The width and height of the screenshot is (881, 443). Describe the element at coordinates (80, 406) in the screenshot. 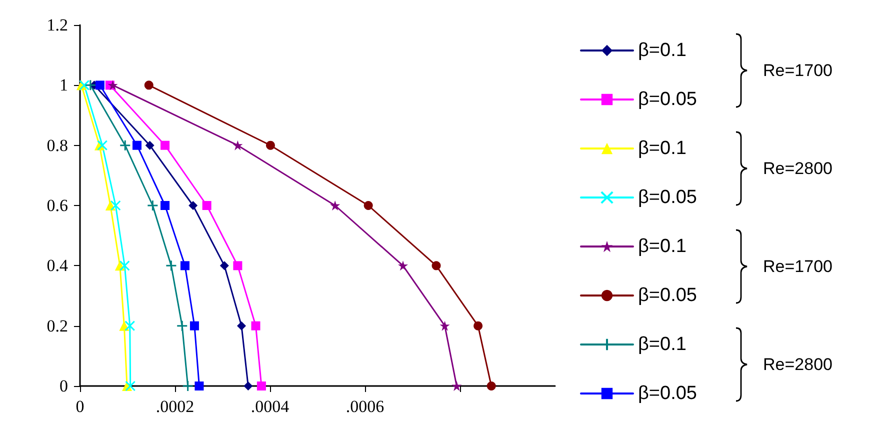

I see `x-tick-label: 0` at that location.